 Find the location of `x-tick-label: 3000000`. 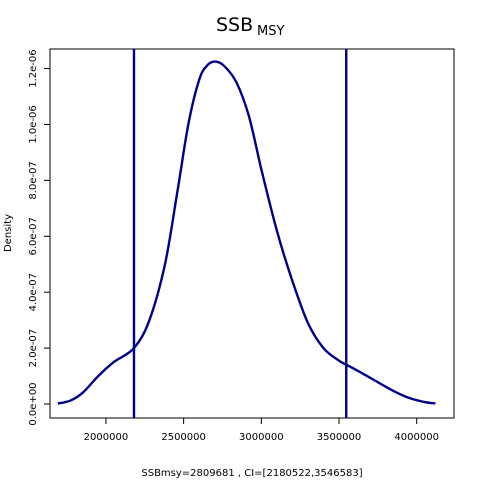

x-tick-label: 3000000 is located at coordinates (261, 437).